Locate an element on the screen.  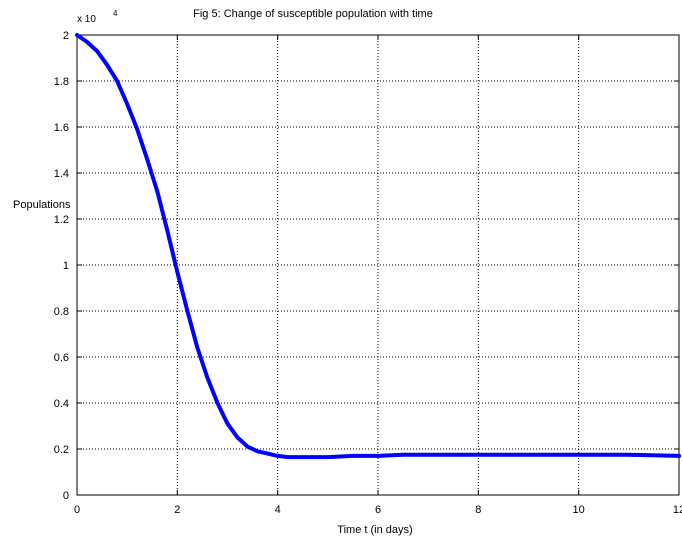
y-multiplier-exponent: 4 is located at coordinates (115, 13).